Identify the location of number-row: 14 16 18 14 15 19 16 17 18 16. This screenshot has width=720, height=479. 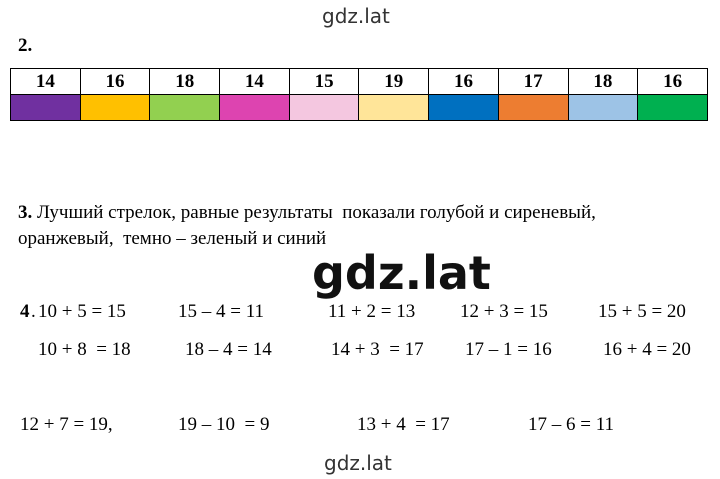
(359, 81).